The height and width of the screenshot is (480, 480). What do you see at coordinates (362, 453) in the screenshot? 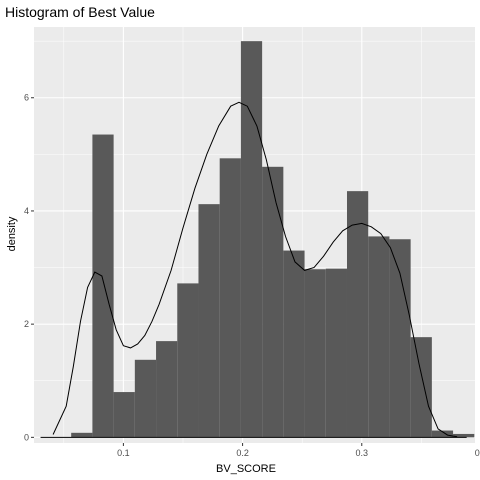
I see `x-tick-label: 0.3` at bounding box center [362, 453].